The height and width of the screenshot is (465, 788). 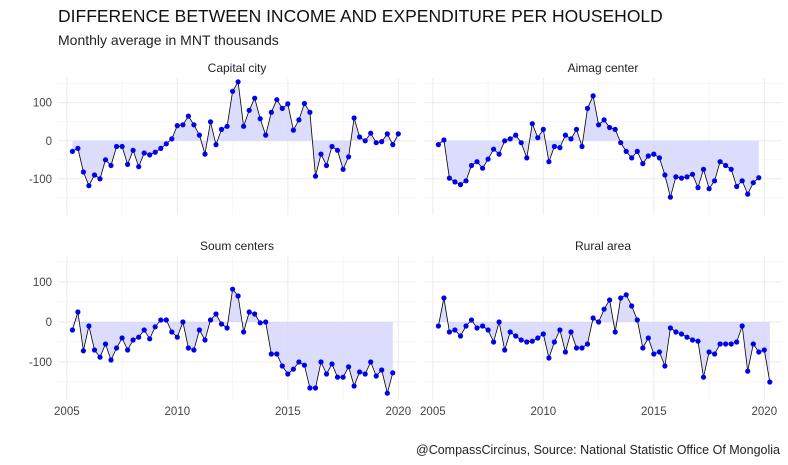 What do you see at coordinates (399, 412) in the screenshot?
I see `x-tick-label: 2020` at bounding box center [399, 412].